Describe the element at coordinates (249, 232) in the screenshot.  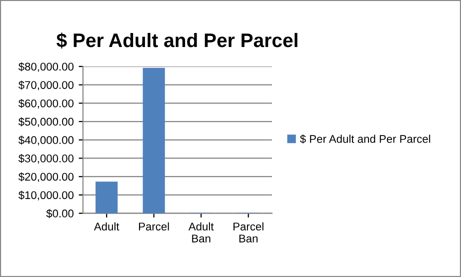
I see `x-tick-label: Parcel Ban` at that location.